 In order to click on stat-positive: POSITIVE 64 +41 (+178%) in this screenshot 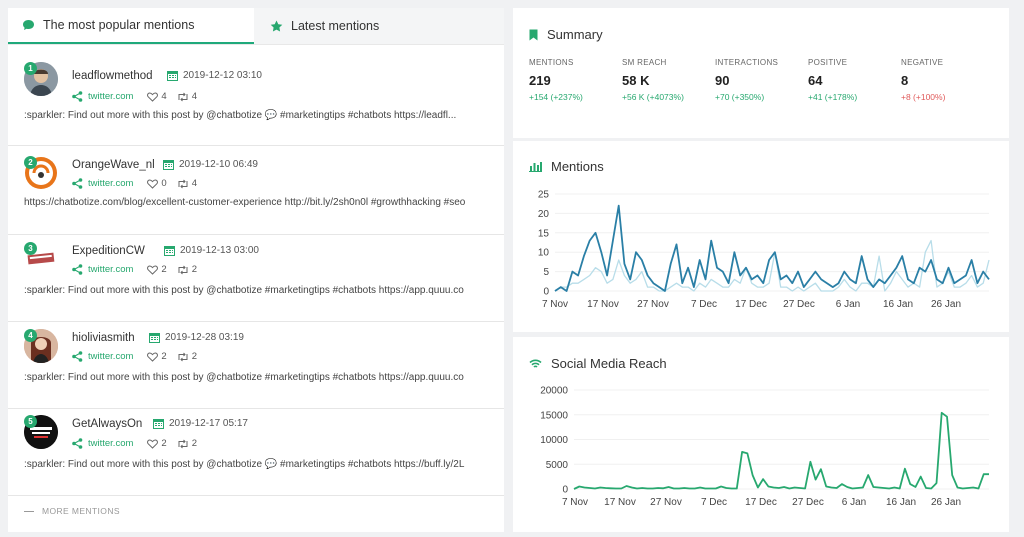, I will do `click(854, 80)`.